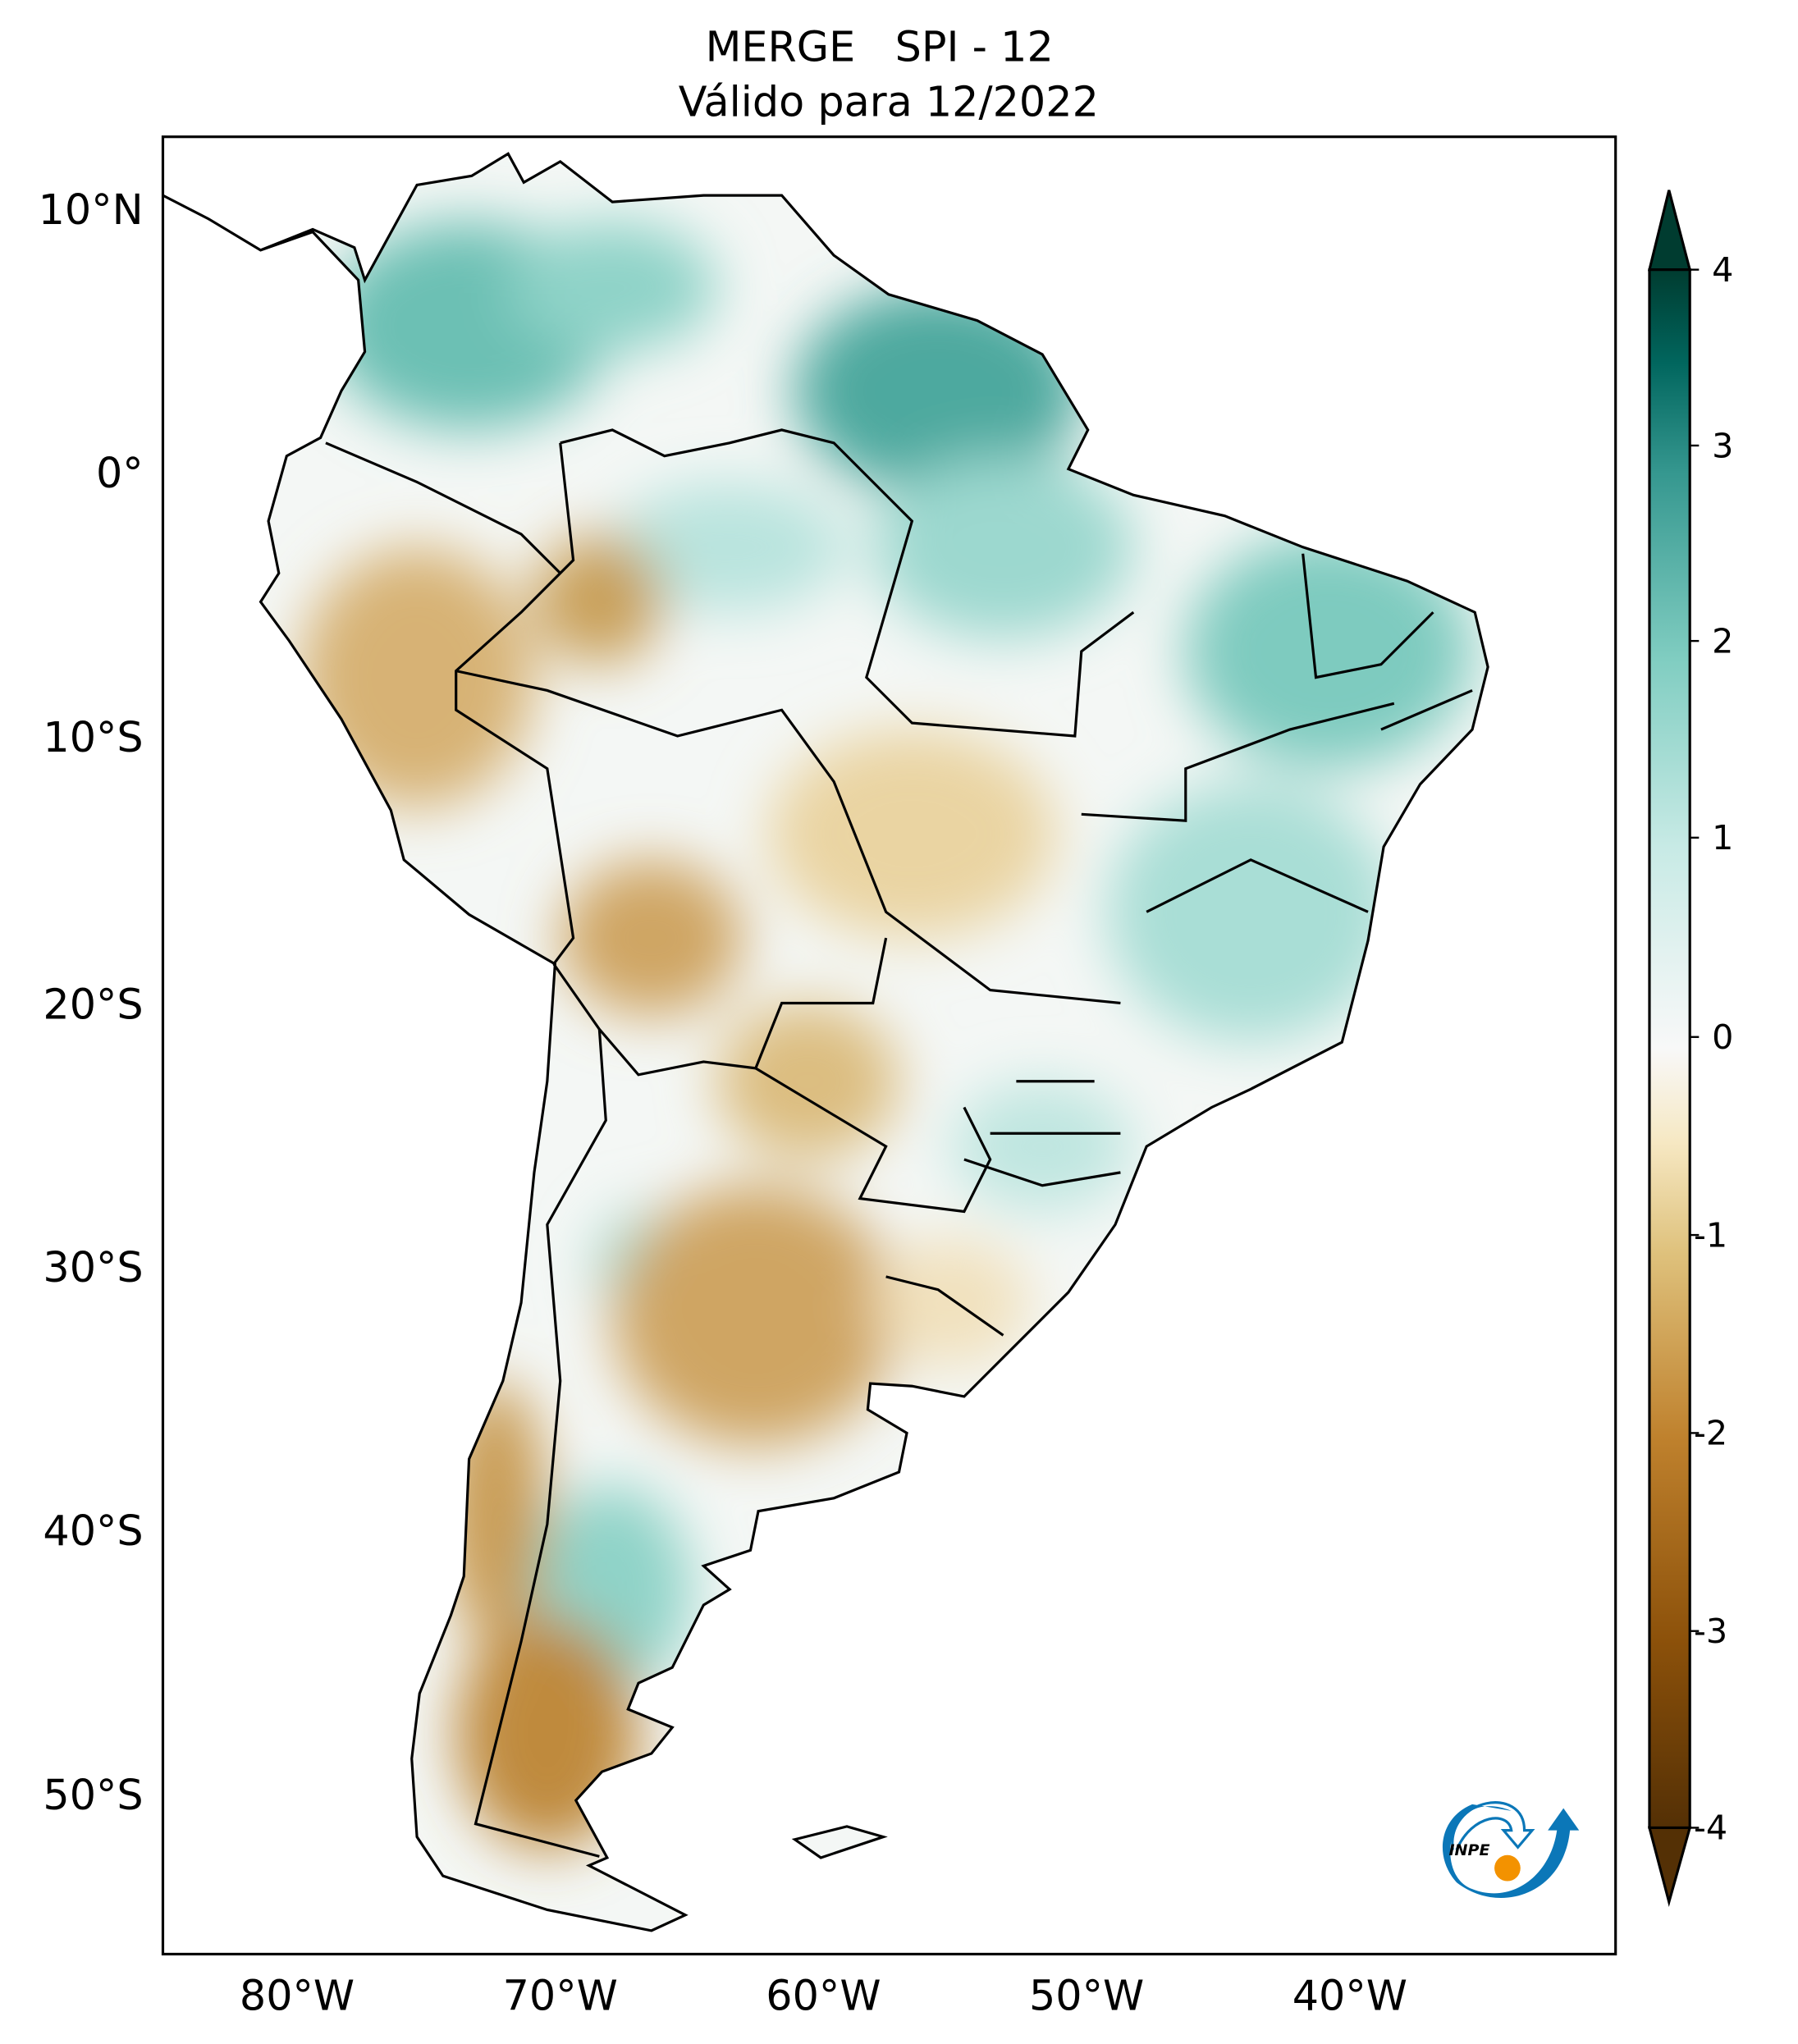  What do you see at coordinates (1468, 1850) in the screenshot?
I see `inpe-logo-text: INPE` at bounding box center [1468, 1850].